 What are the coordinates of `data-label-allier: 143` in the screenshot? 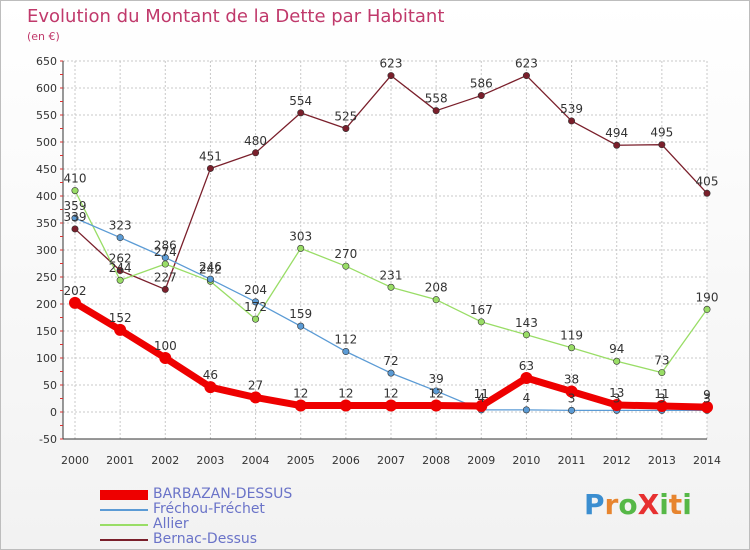 It's located at (526, 323).